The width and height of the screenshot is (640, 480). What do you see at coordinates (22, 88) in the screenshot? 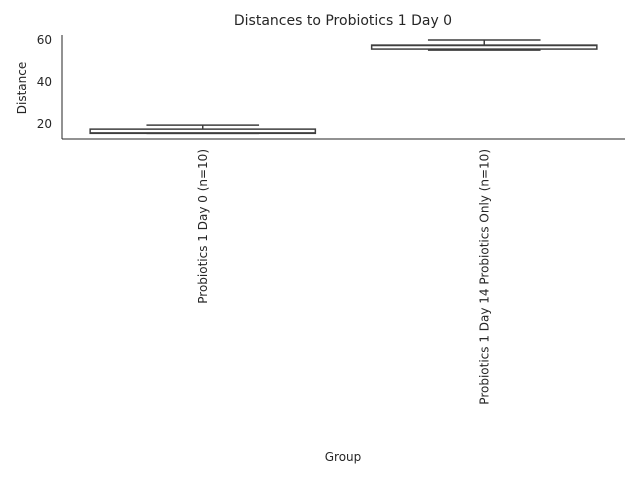
I see `y-axis-label: Distance` at bounding box center [22, 88].